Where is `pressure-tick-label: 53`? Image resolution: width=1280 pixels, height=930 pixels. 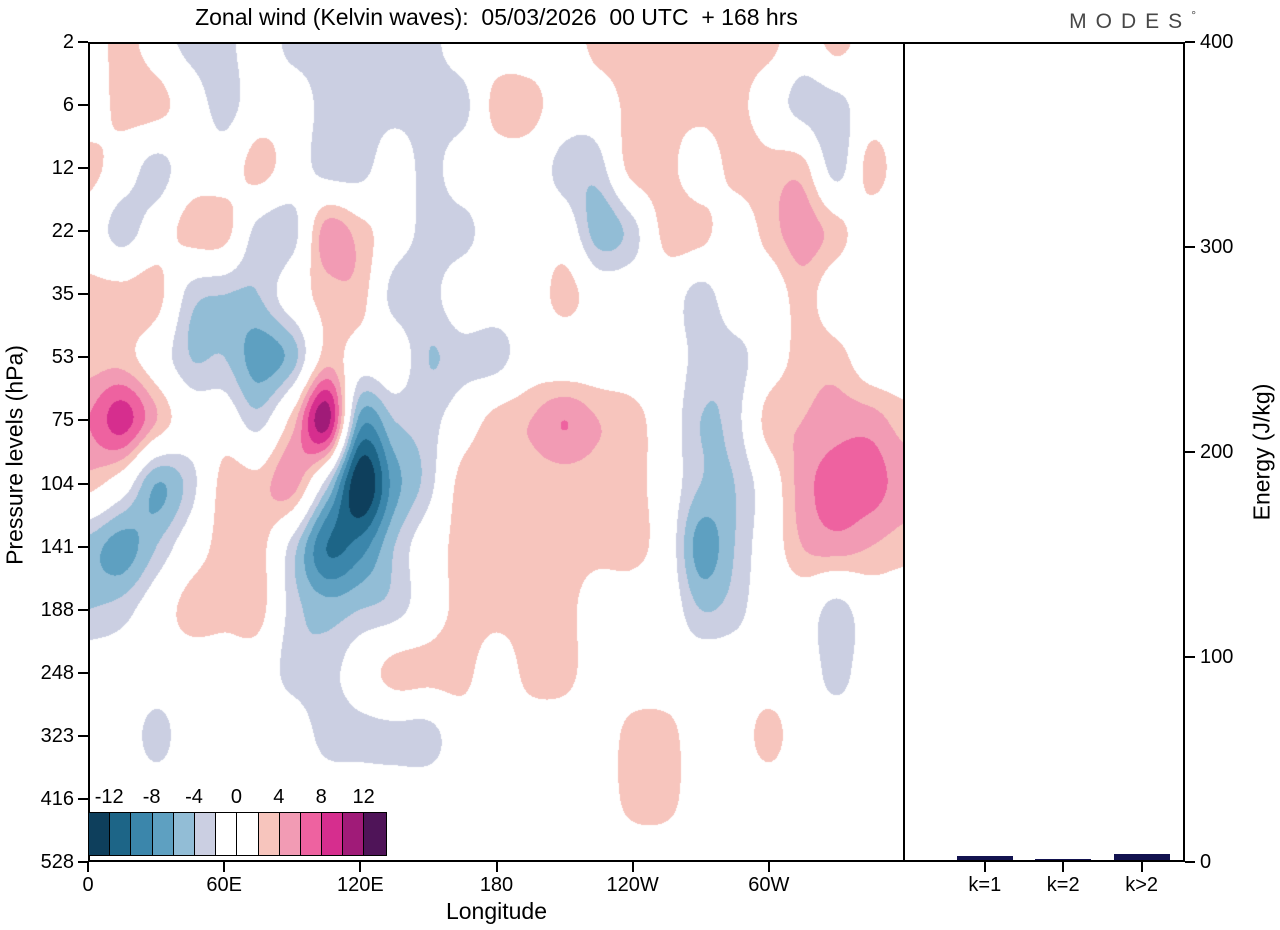
pressure-tick-label: 53 is located at coordinates (62, 357).